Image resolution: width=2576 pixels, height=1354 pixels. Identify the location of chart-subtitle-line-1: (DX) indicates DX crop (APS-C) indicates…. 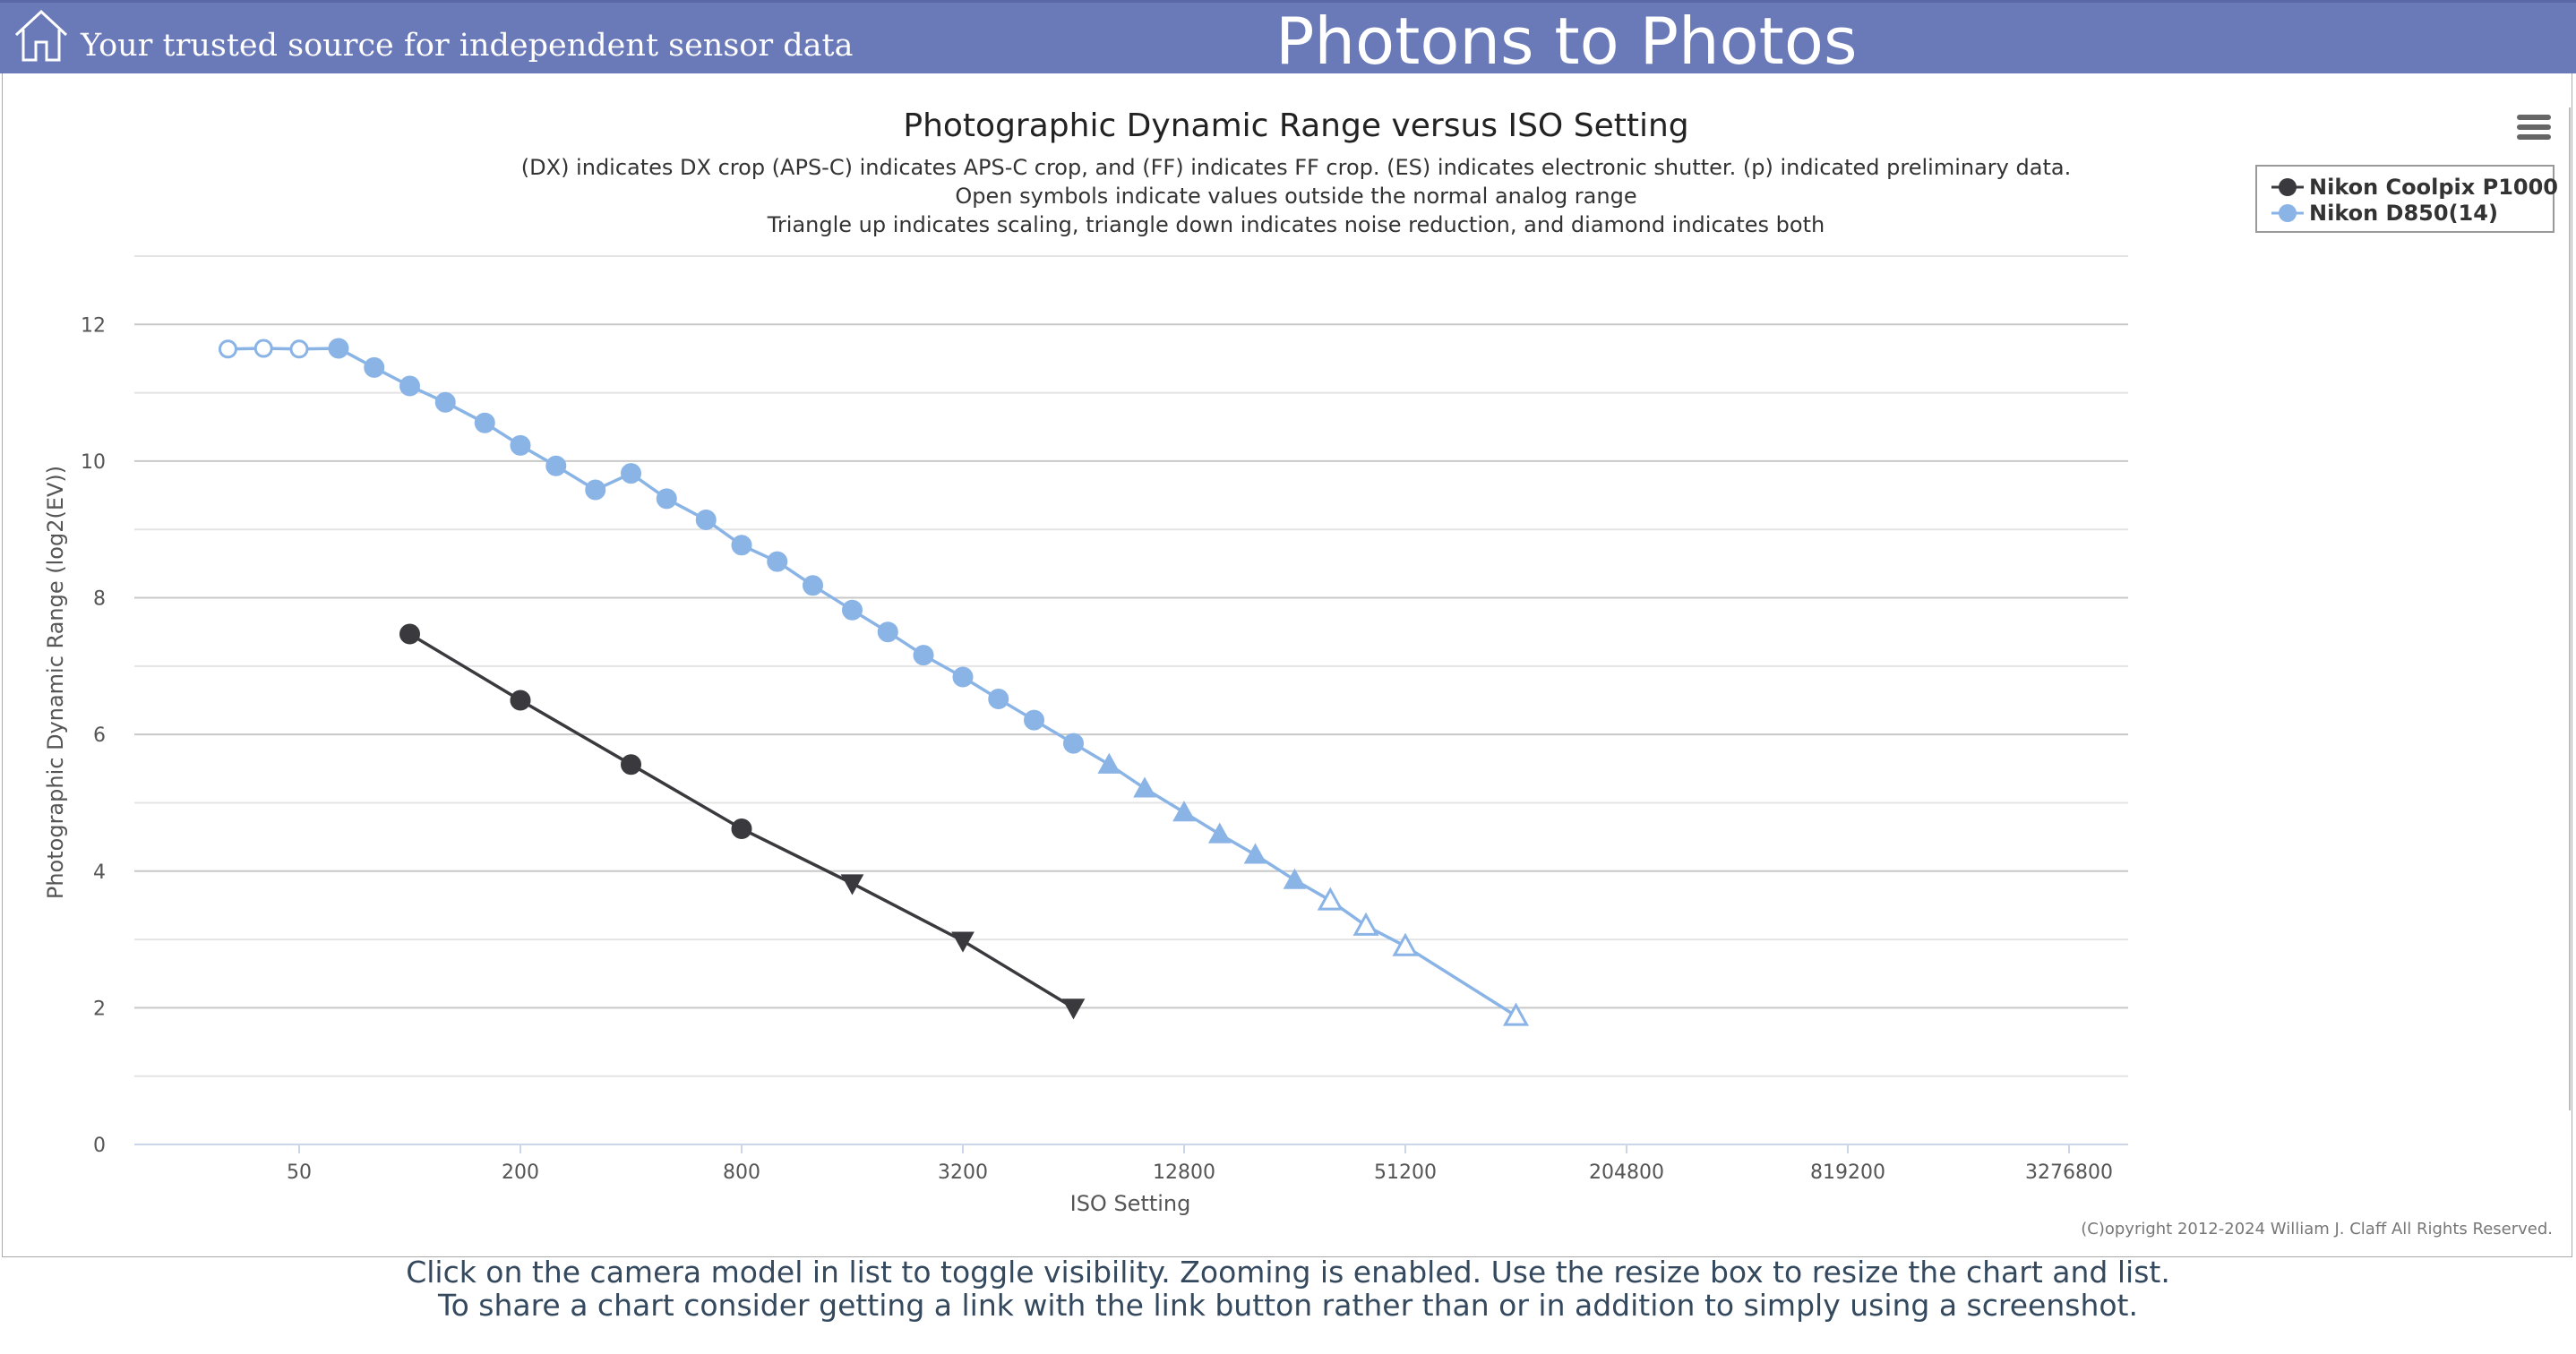
(1296, 167).